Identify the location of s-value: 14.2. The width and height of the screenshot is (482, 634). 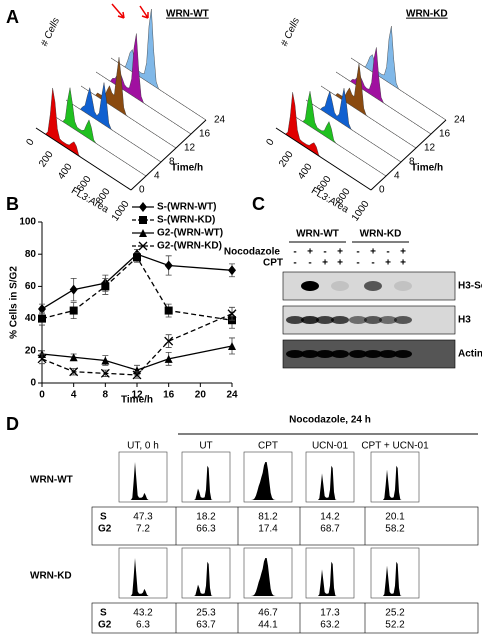
(330, 517).